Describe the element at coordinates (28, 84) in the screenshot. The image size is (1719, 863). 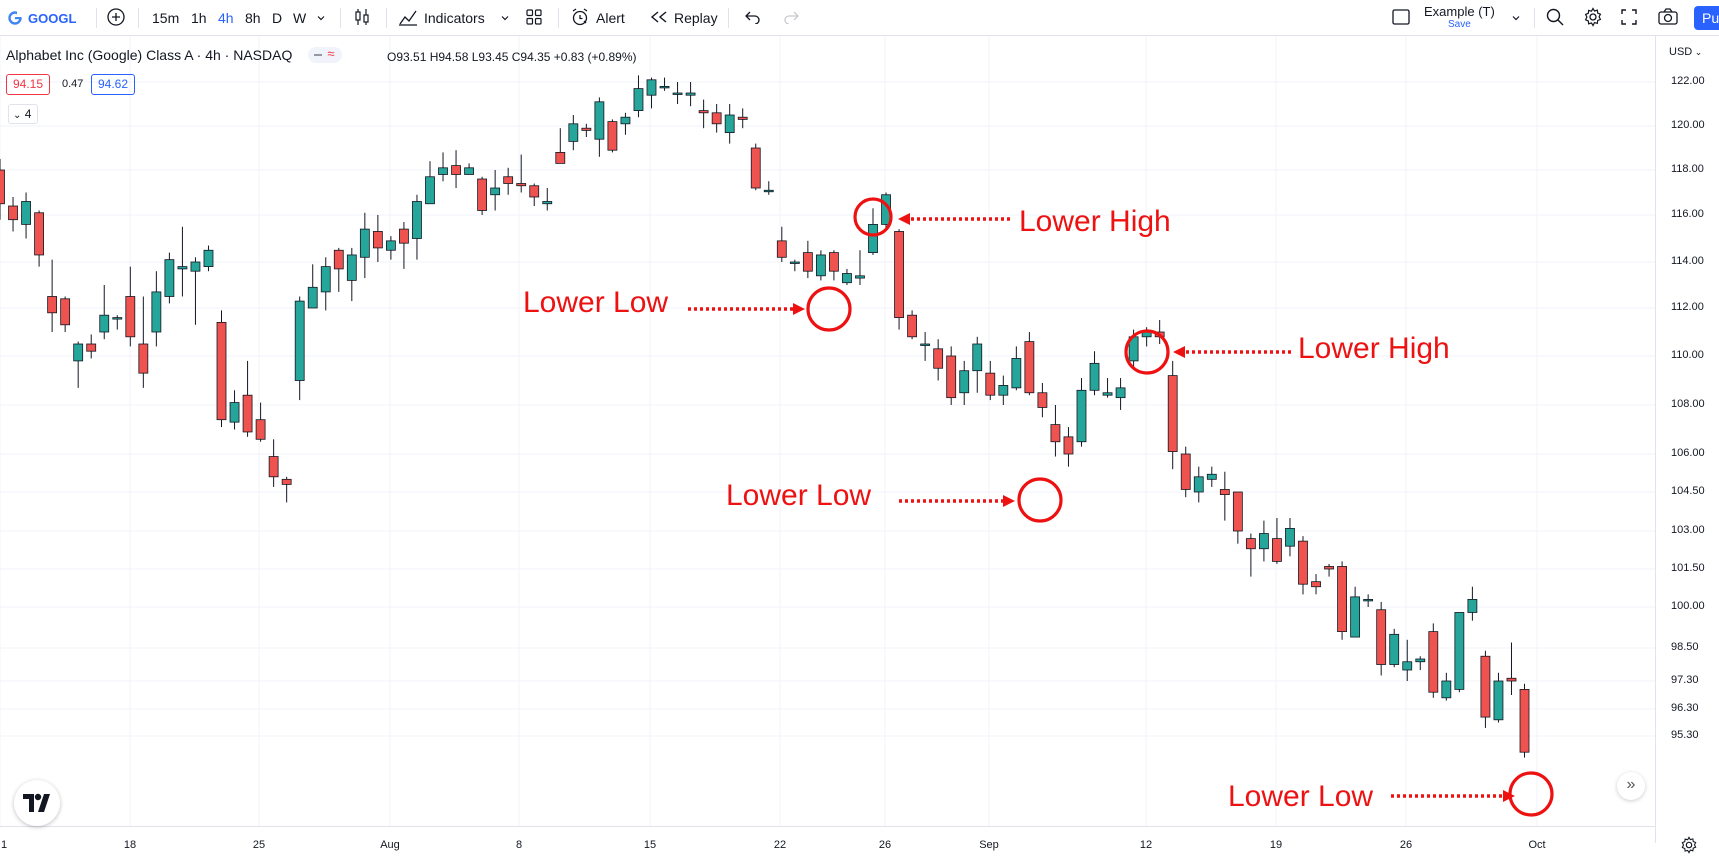
I see `bid-price: 94.15` at that location.